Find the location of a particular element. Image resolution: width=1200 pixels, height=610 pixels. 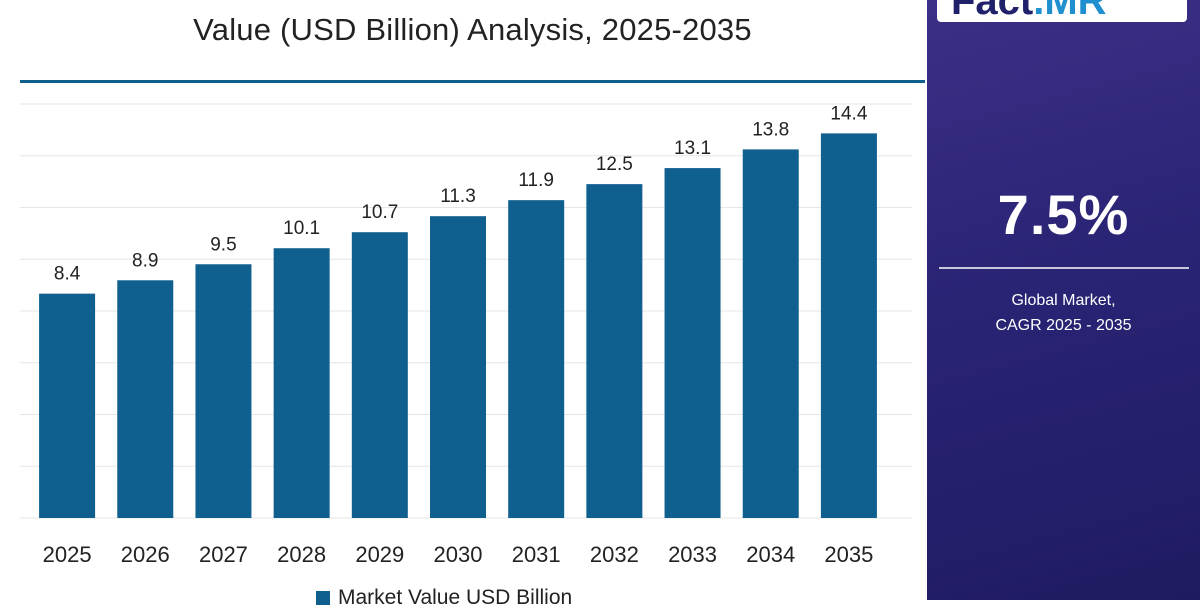

x-tick-2027: 2027 is located at coordinates (223, 554).